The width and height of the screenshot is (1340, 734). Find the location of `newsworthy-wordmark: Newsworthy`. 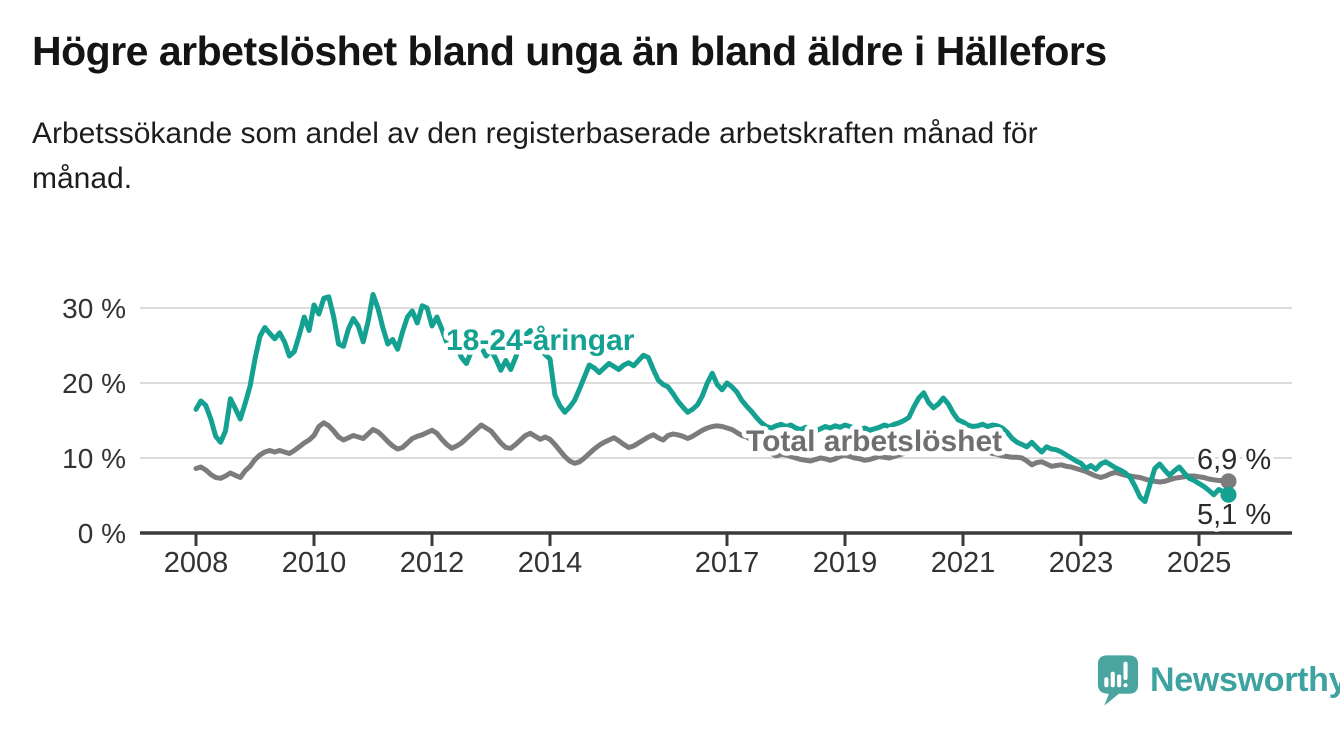

newsworthy-wordmark: Newsworthy is located at coordinates (1245, 680).